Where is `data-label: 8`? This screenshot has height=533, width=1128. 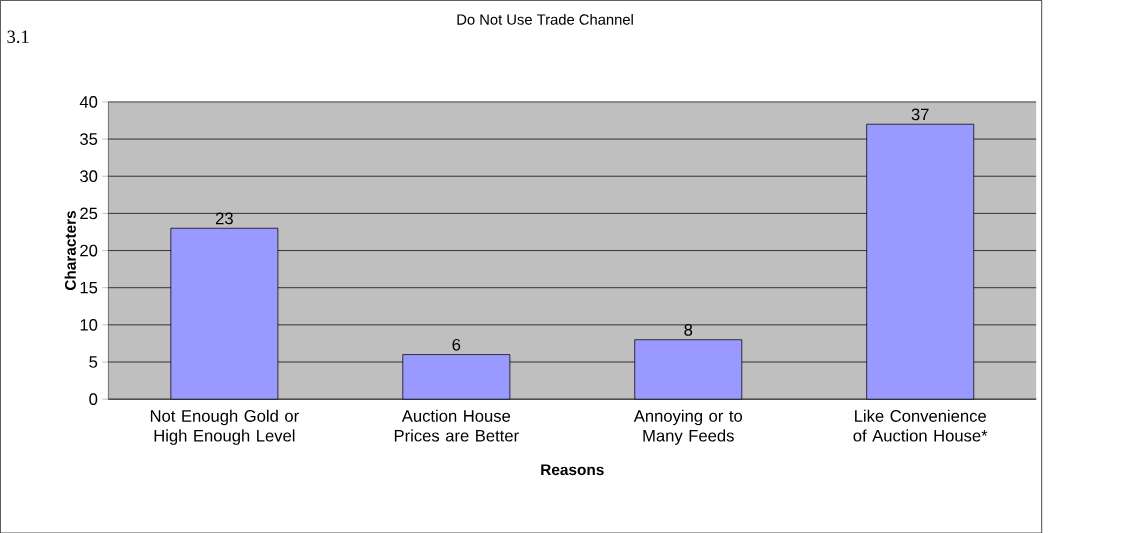
data-label: 8 is located at coordinates (688, 329).